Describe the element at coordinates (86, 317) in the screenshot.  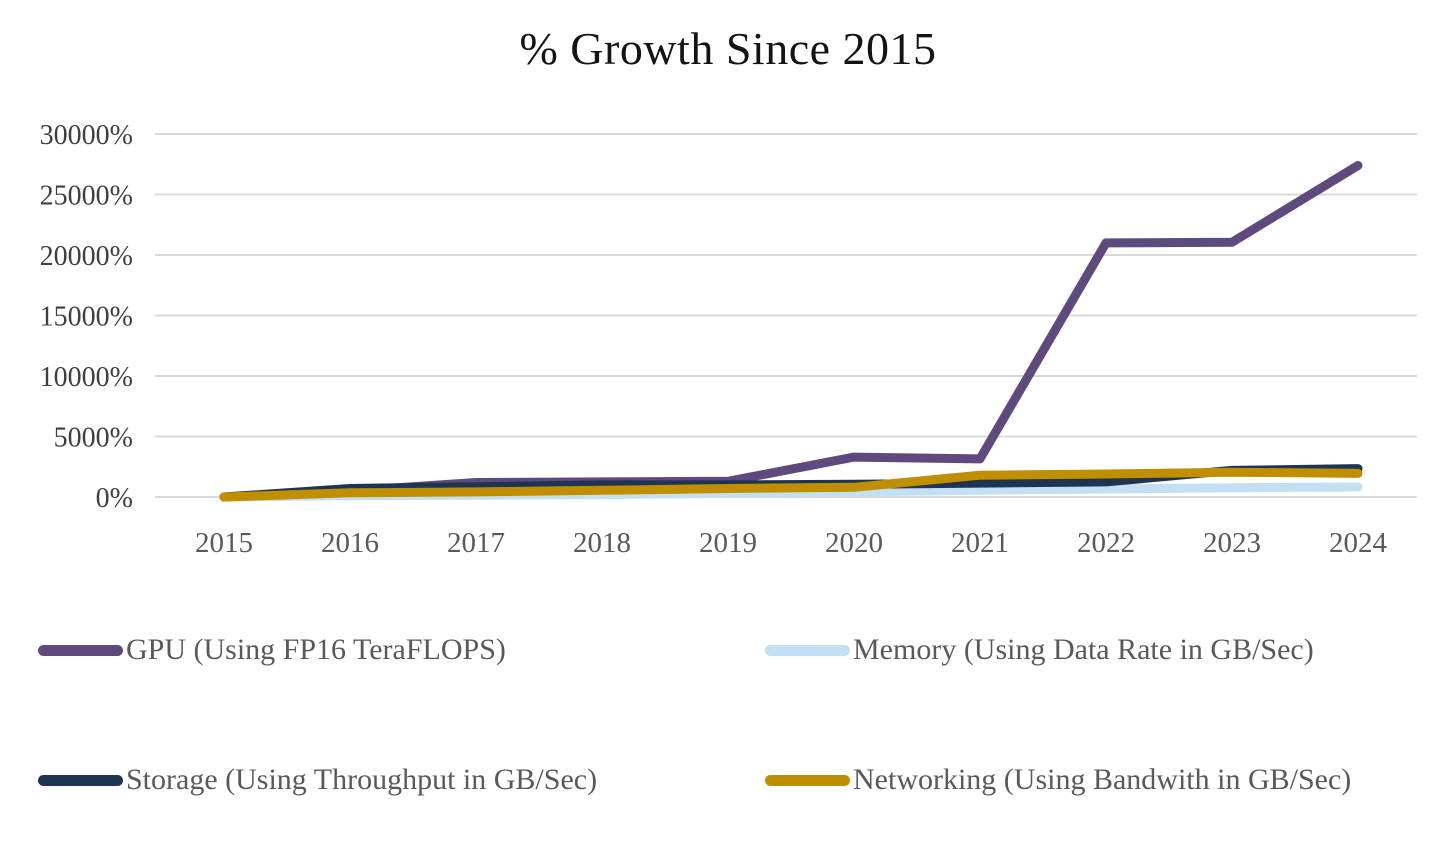
I see `y-axis-tick-label: 15000%` at that location.